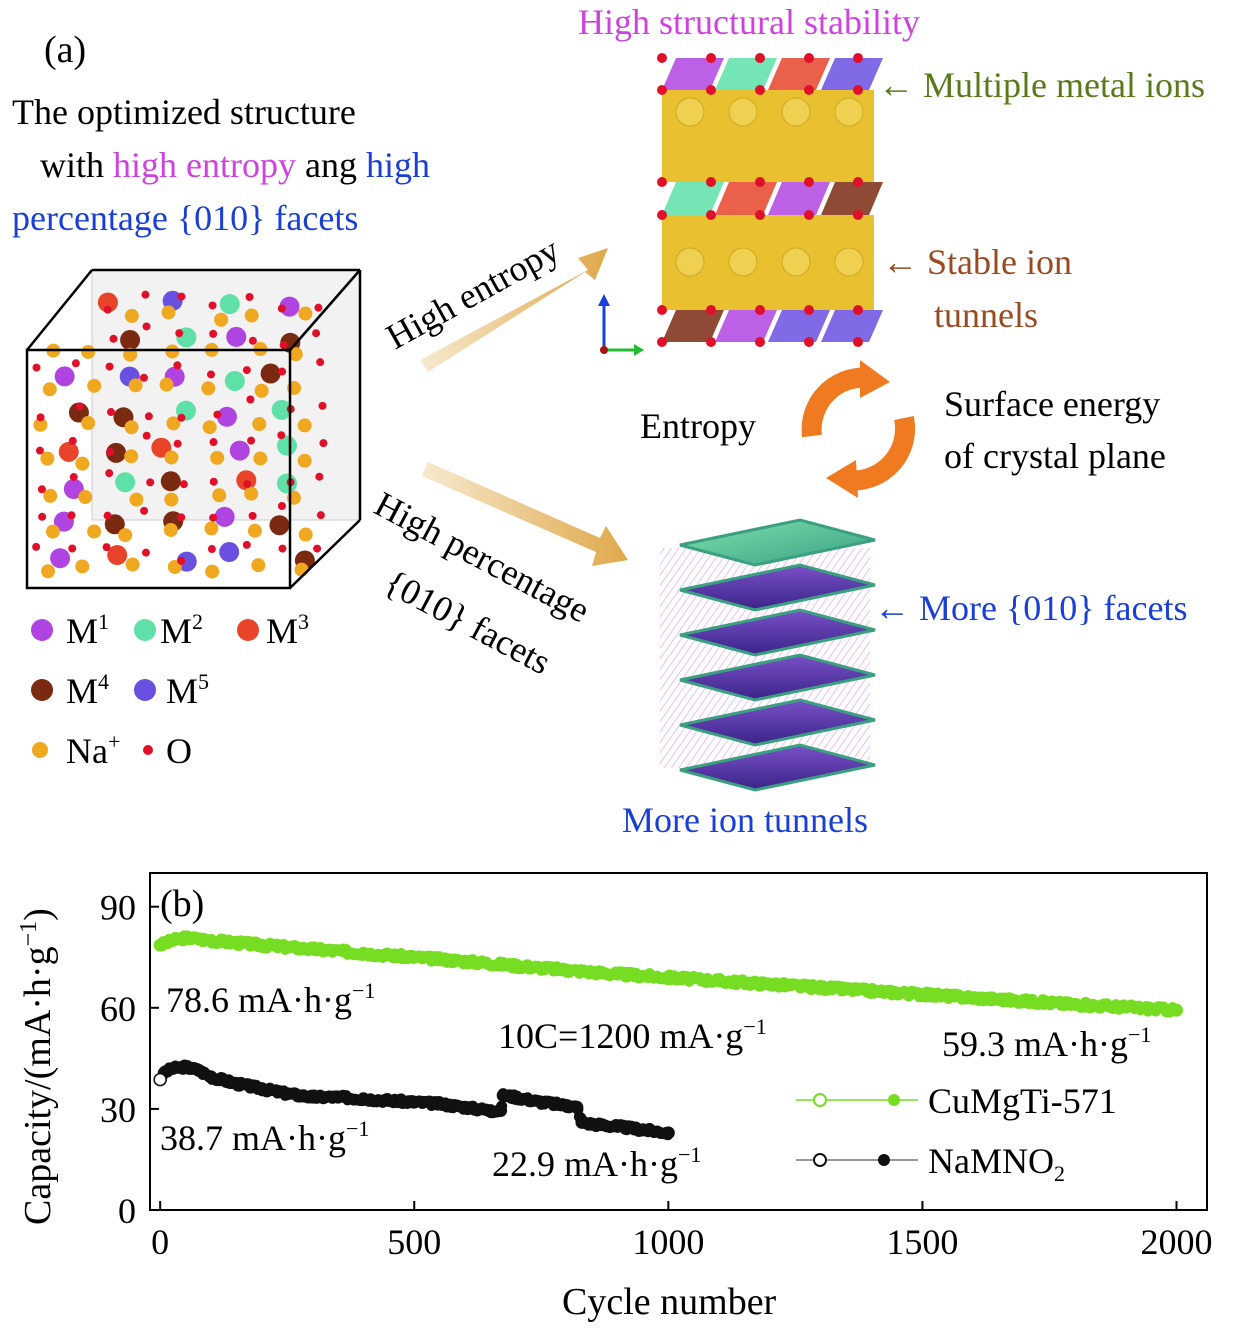 The height and width of the screenshot is (1328, 1260). I want to click on tunnel-na-ion, so click(849, 112).